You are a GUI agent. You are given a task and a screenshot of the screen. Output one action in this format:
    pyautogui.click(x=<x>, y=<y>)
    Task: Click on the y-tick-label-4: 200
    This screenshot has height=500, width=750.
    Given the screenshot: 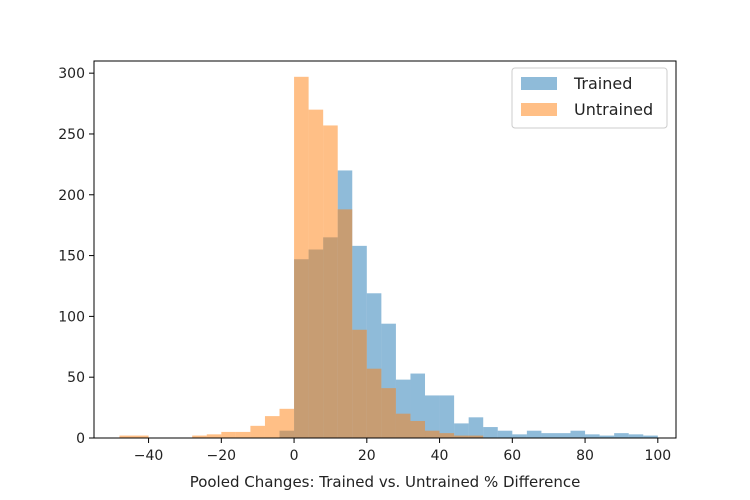 What is the action you would take?
    pyautogui.click(x=71, y=196)
    